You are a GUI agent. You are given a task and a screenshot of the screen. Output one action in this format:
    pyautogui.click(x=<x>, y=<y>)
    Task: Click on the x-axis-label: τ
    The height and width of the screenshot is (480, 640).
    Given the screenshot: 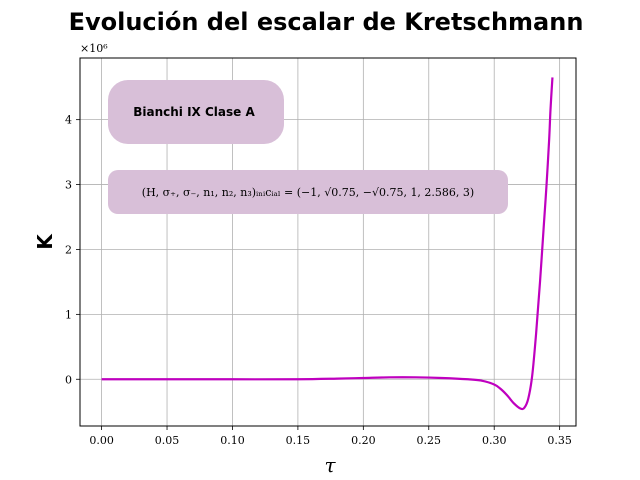 What is the action you would take?
    pyautogui.click(x=330, y=465)
    